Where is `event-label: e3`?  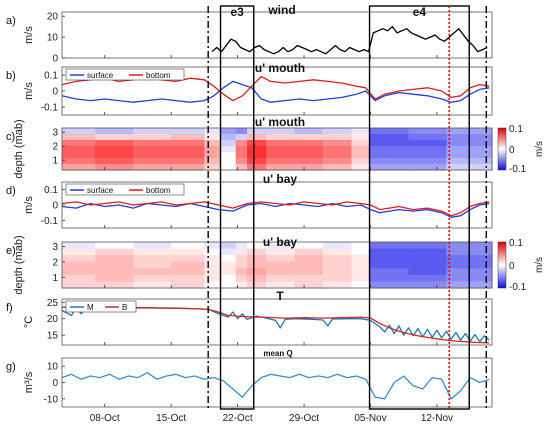 event-label: e3 is located at coordinates (237, 12).